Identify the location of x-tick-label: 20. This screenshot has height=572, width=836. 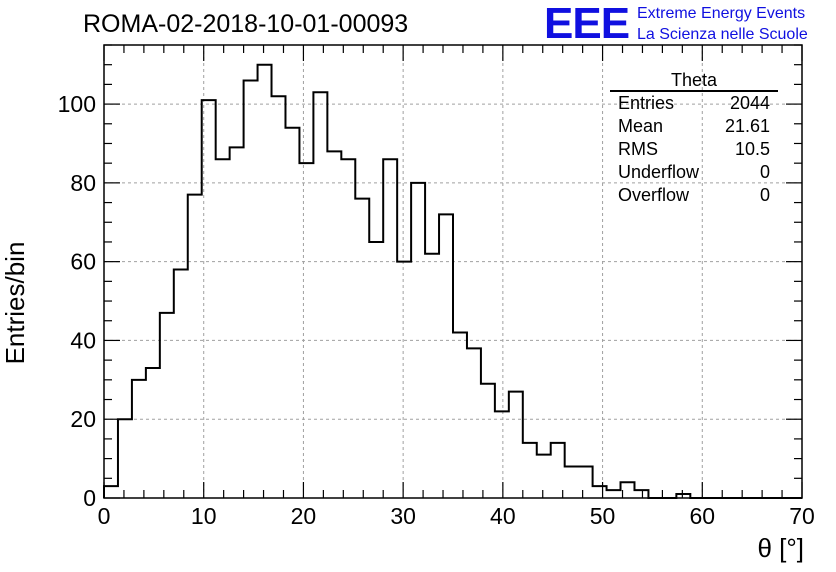
(304, 516).